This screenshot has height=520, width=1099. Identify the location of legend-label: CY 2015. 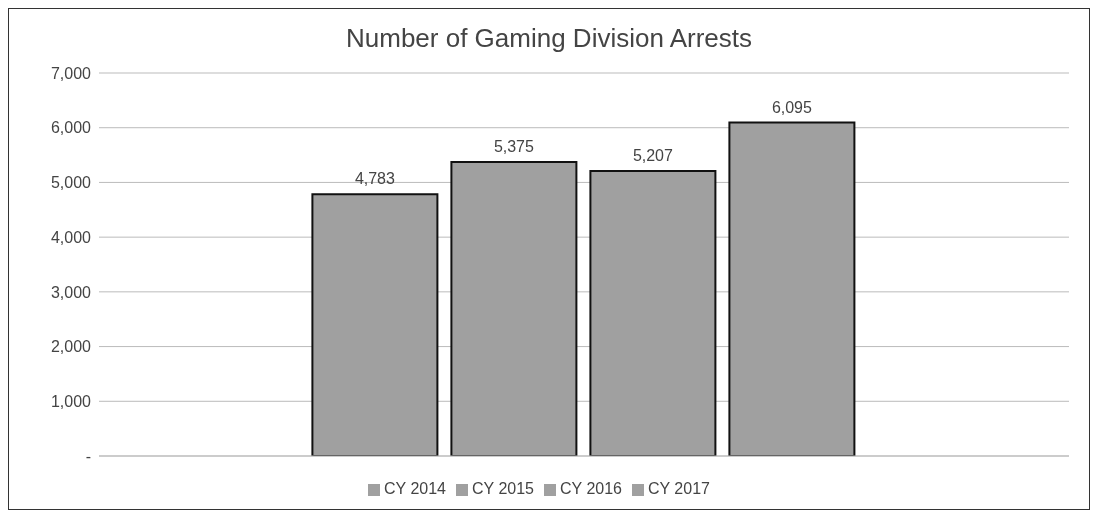
(503, 488).